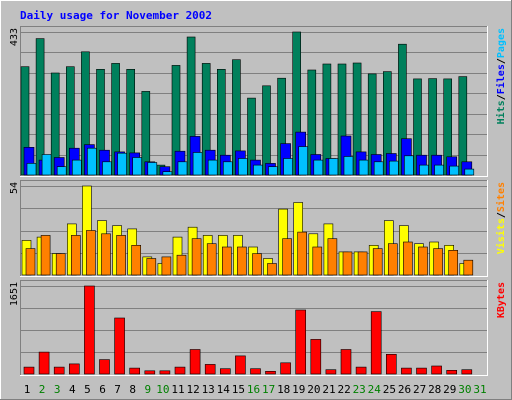 The image size is (512, 400). I want to click on x-tick-label: 13, so click(208, 389).